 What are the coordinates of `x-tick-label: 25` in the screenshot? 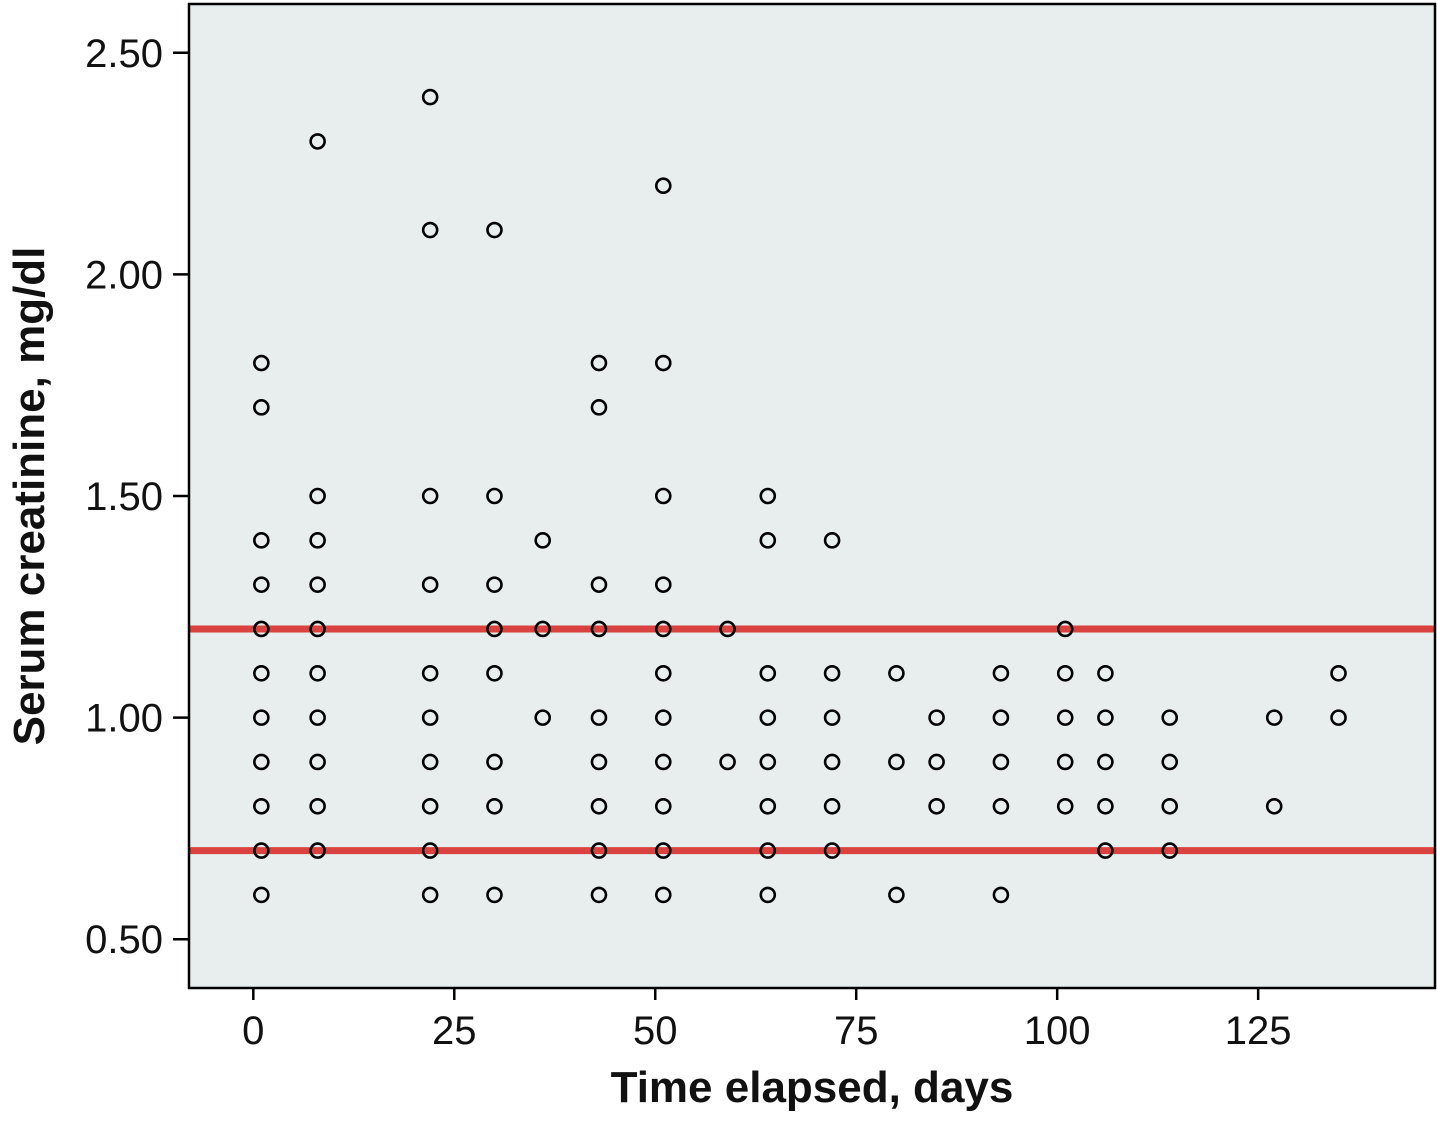 It's located at (454, 1031).